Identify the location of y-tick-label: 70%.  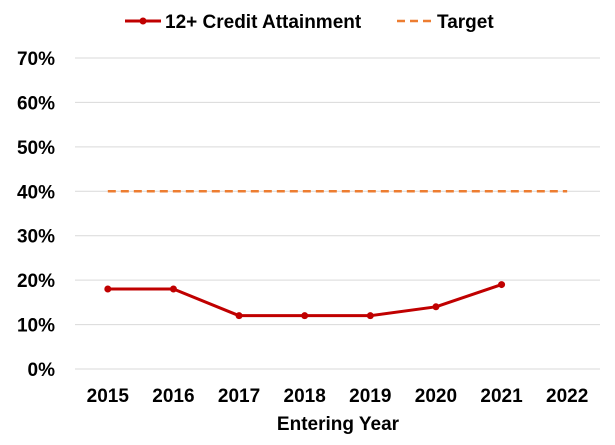
(36, 59).